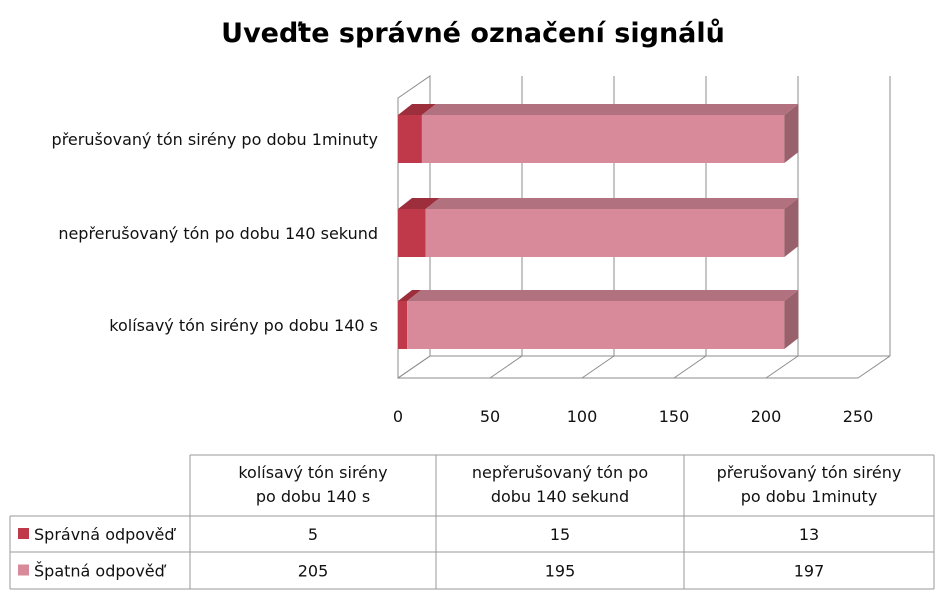  Describe the element at coordinates (418, 534) in the screenshot. I see `table-row: Správná odpověď 5 15 13` at that location.